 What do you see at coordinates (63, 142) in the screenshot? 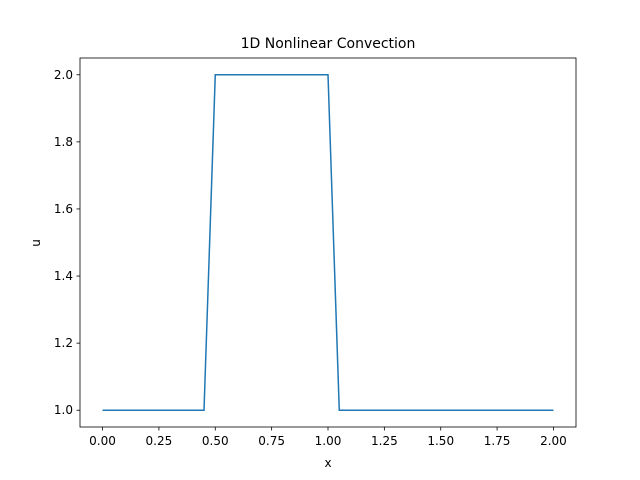
I see `y-tick-label: 1.8` at bounding box center [63, 142].